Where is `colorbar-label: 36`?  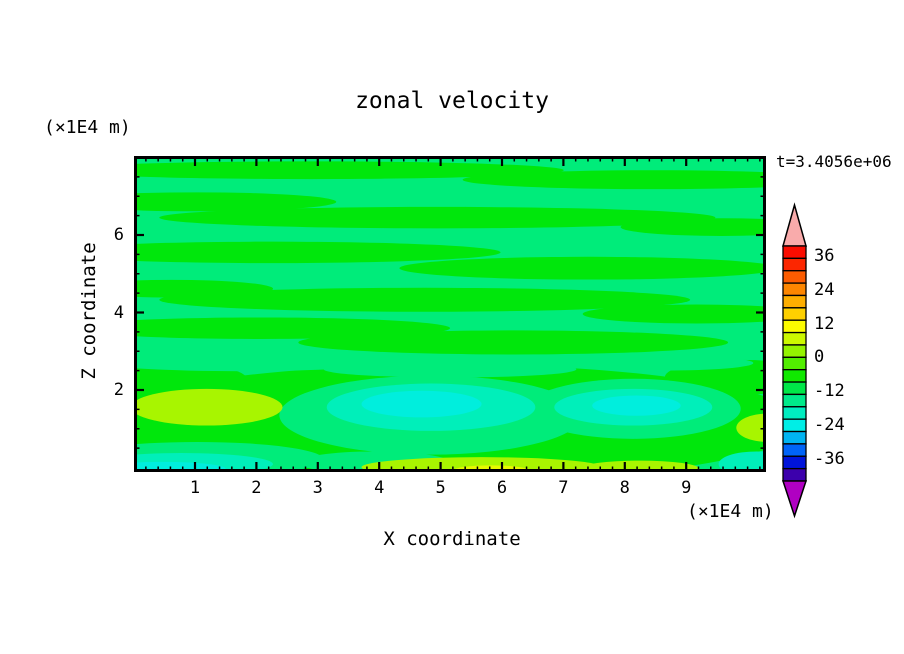
colorbar-label: 36 is located at coordinates (824, 256).